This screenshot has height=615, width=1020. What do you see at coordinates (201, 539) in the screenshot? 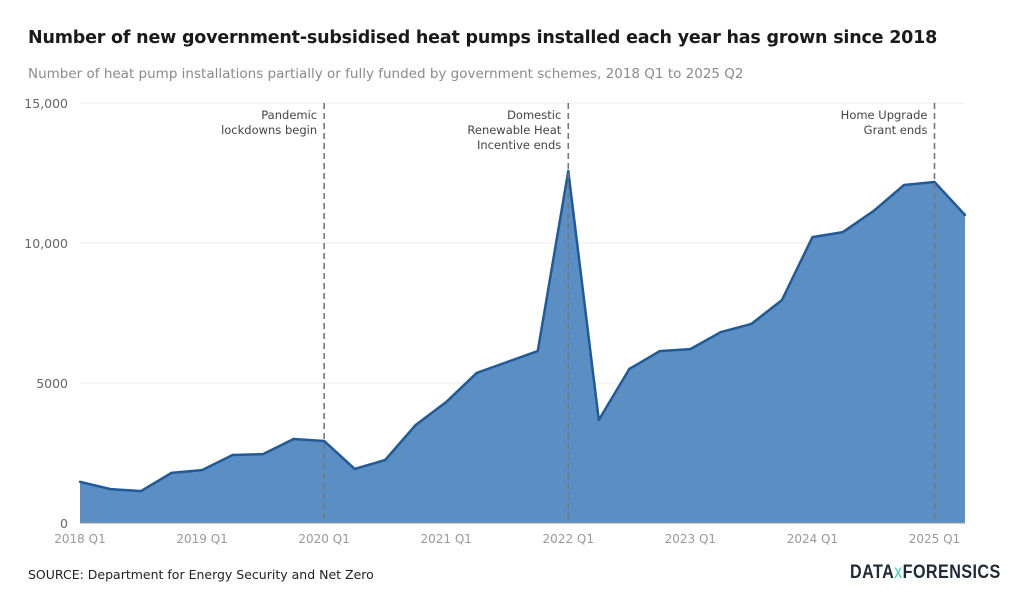
I see `x-tick-label: 2019 Q1` at bounding box center [201, 539].